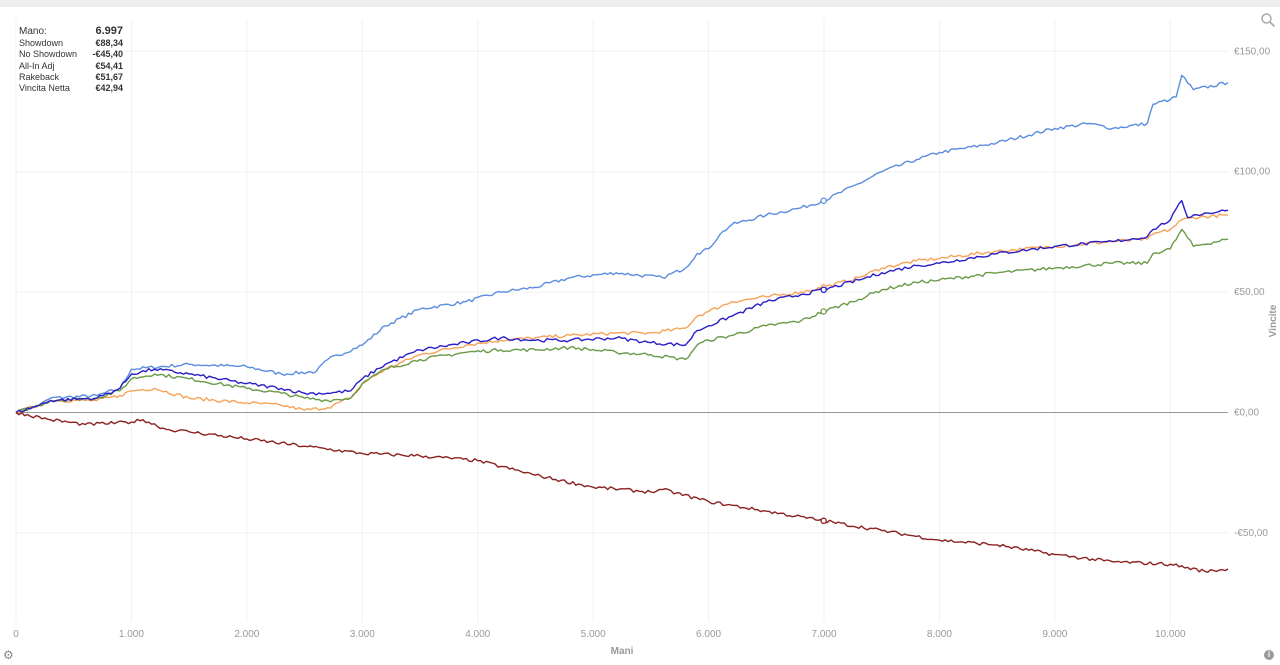 The height and width of the screenshot is (665, 1280). What do you see at coordinates (109, 43) in the screenshot?
I see `stats-value: €88,34` at bounding box center [109, 43].